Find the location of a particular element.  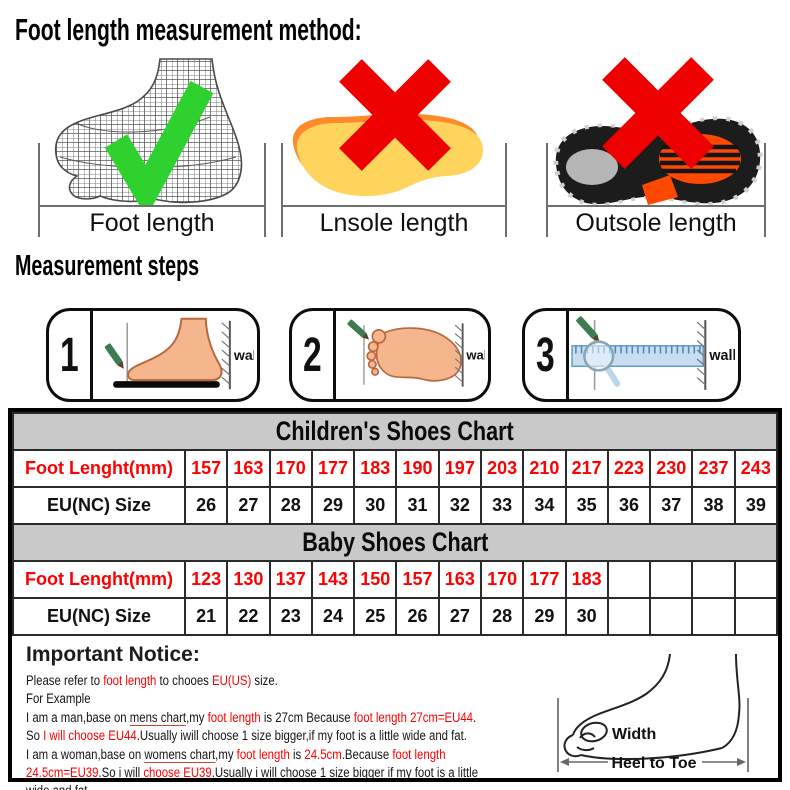

step-box-2: 2 is located at coordinates (390, 355).